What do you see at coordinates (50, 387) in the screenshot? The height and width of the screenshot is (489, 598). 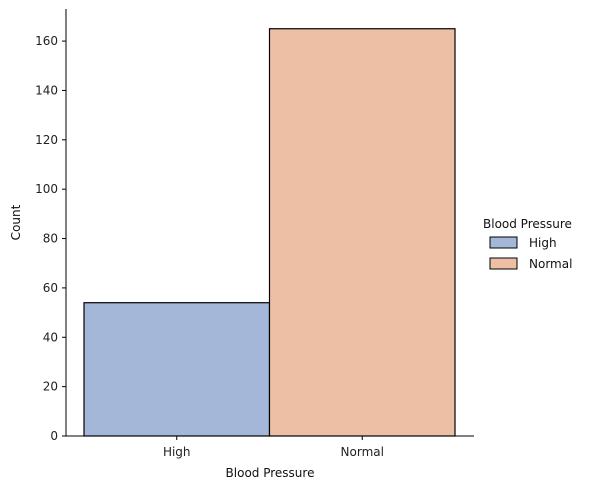 I see `y-tick-label: 20` at bounding box center [50, 387].